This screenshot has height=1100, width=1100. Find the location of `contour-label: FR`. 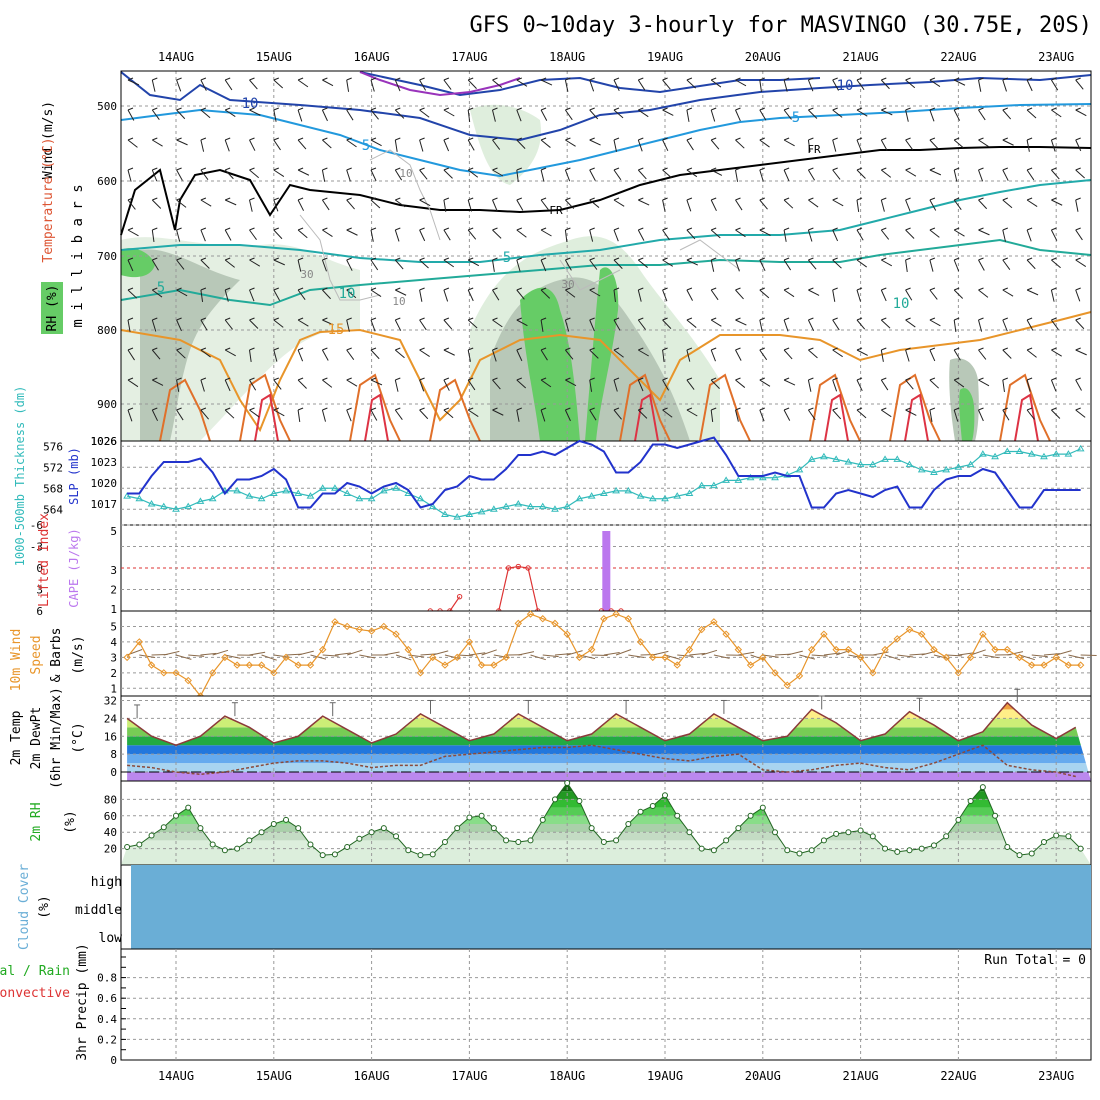

contour-label: FR is located at coordinates (814, 149).